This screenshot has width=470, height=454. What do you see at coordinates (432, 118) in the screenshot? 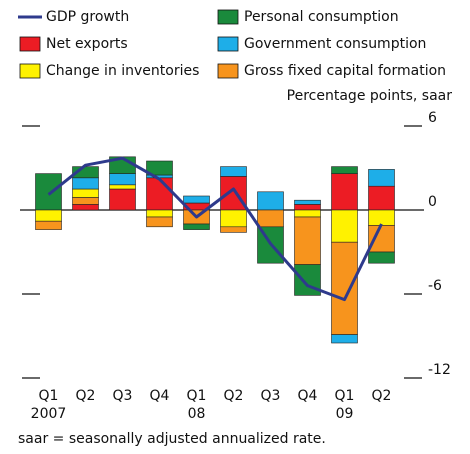
I see `y-tick-label: 6` at bounding box center [432, 118].